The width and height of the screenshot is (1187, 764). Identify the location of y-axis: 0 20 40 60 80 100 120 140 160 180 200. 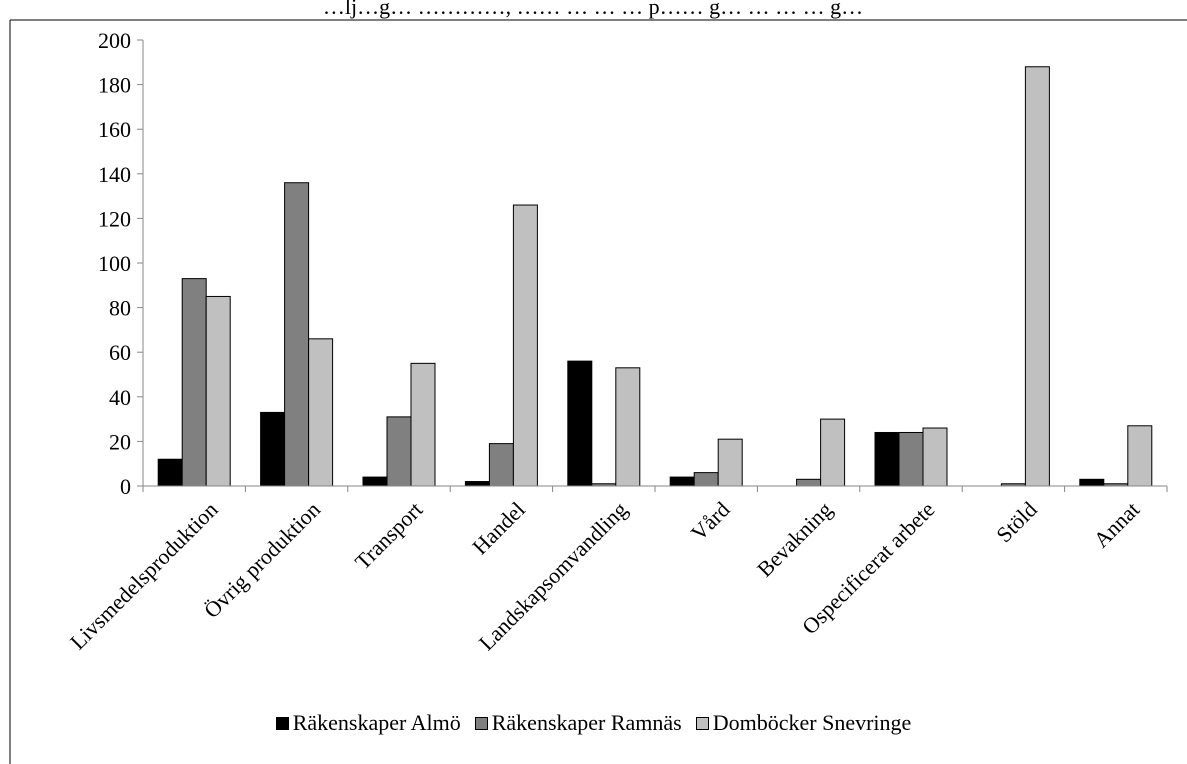
(121, 263).